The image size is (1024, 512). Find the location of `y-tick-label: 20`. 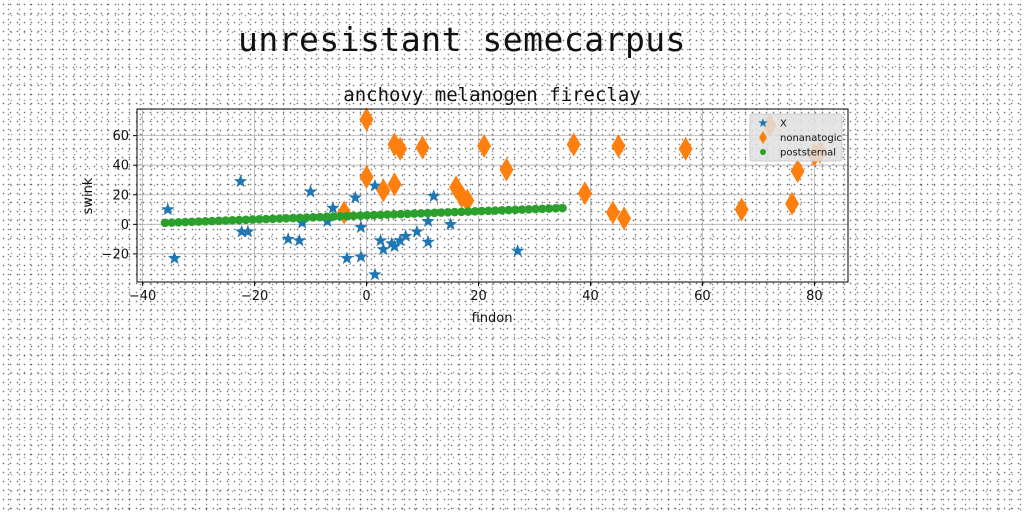

y-tick-label: 20 is located at coordinates (120, 195).